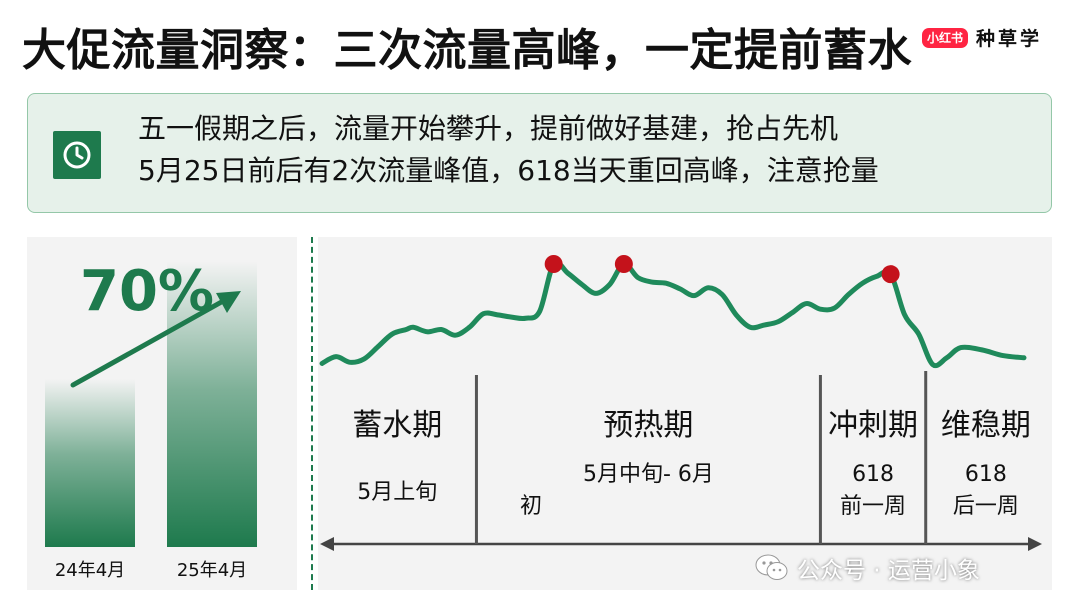 The height and width of the screenshot is (608, 1080). What do you see at coordinates (986, 425) in the screenshot?
I see `phase-name-4: 维稳期` at bounding box center [986, 425].